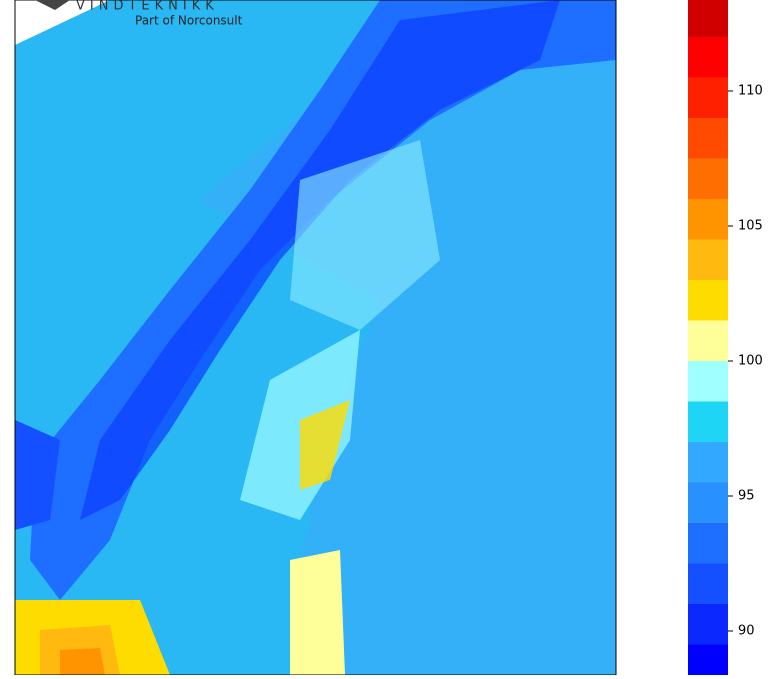 This screenshot has width=774, height=679. I want to click on map-corner, so click(62, 22).